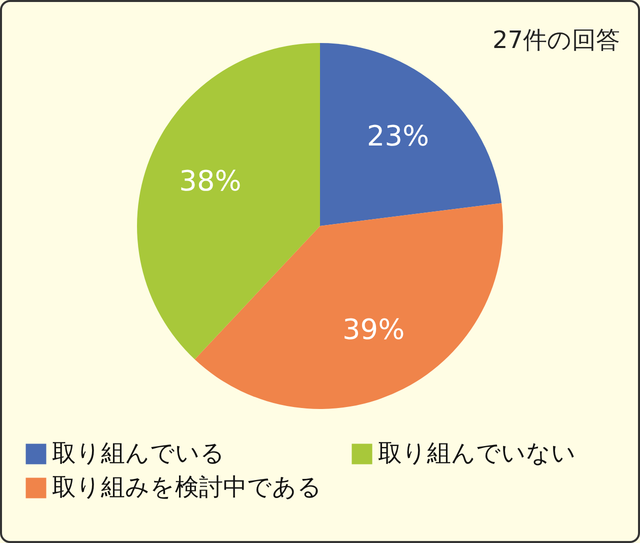  Describe the element at coordinates (138, 453) in the screenshot. I see `legend-label: 取り組んでいる` at that location.